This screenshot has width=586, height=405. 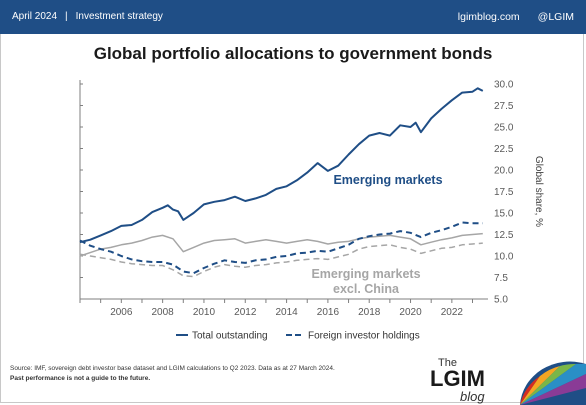 What do you see at coordinates (504, 192) in the screenshot?
I see `y-tick-label: 17.5` at bounding box center [504, 192].